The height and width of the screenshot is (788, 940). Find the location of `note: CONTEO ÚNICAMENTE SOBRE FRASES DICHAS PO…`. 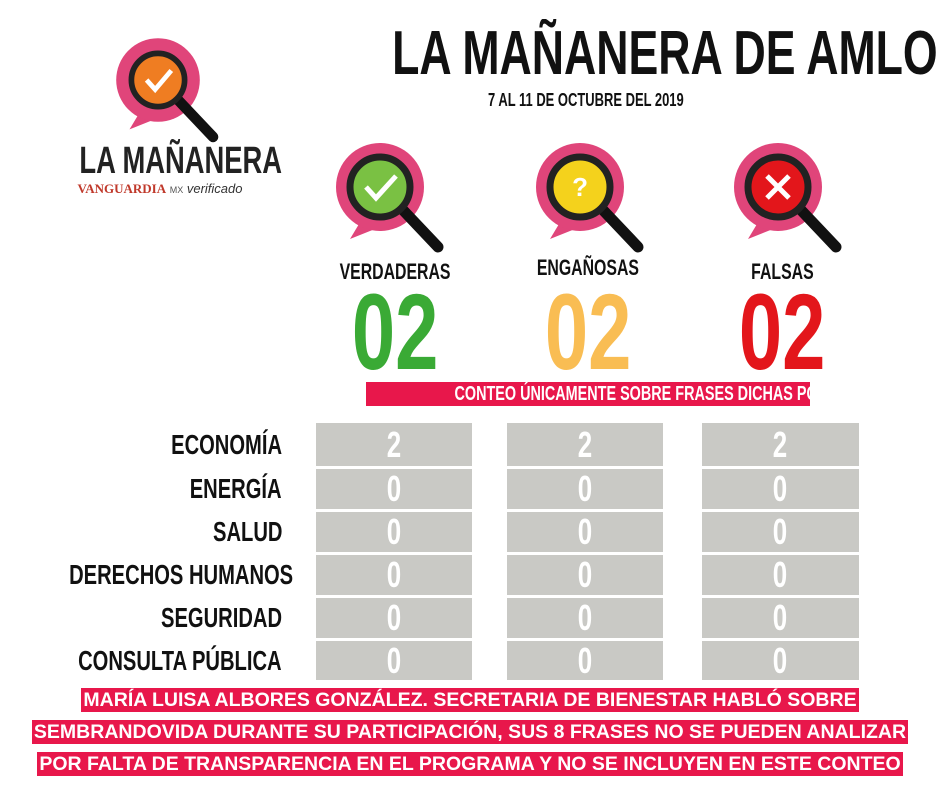

note: CONTEO ÚNICAMENTE SOBRE FRASES DICHAS PO… is located at coordinates (588, 394).